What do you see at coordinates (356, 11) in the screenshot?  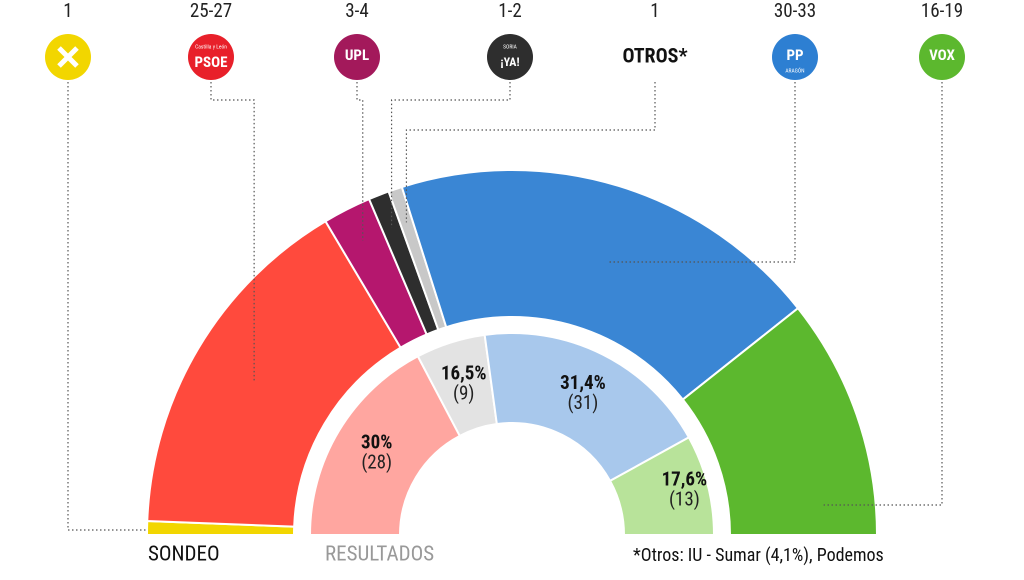 I see `seat-range: 3-4` at bounding box center [356, 11].